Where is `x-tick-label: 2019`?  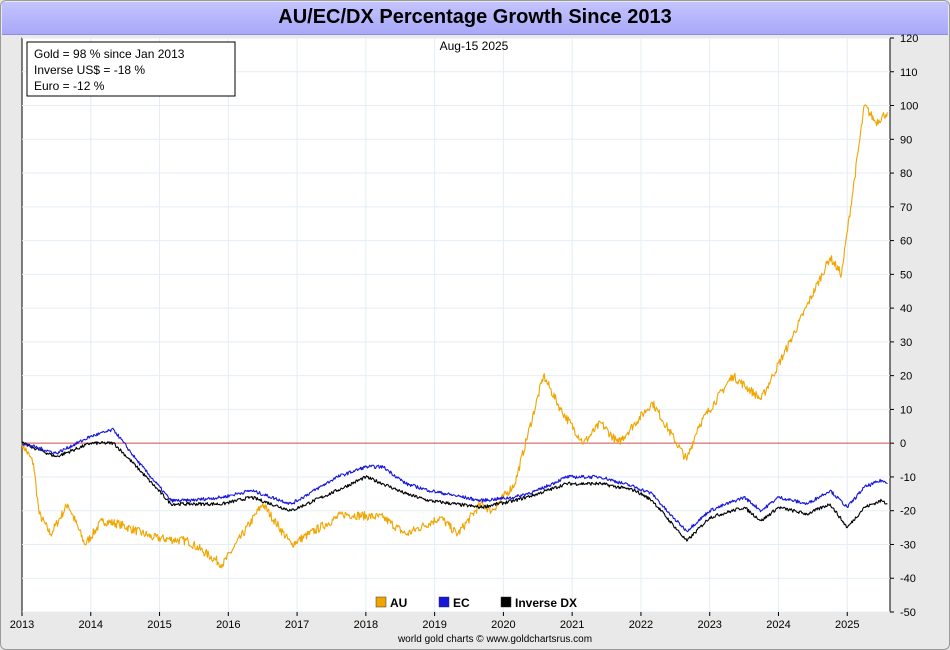
x-tick-label: 2019 is located at coordinates (434, 625).